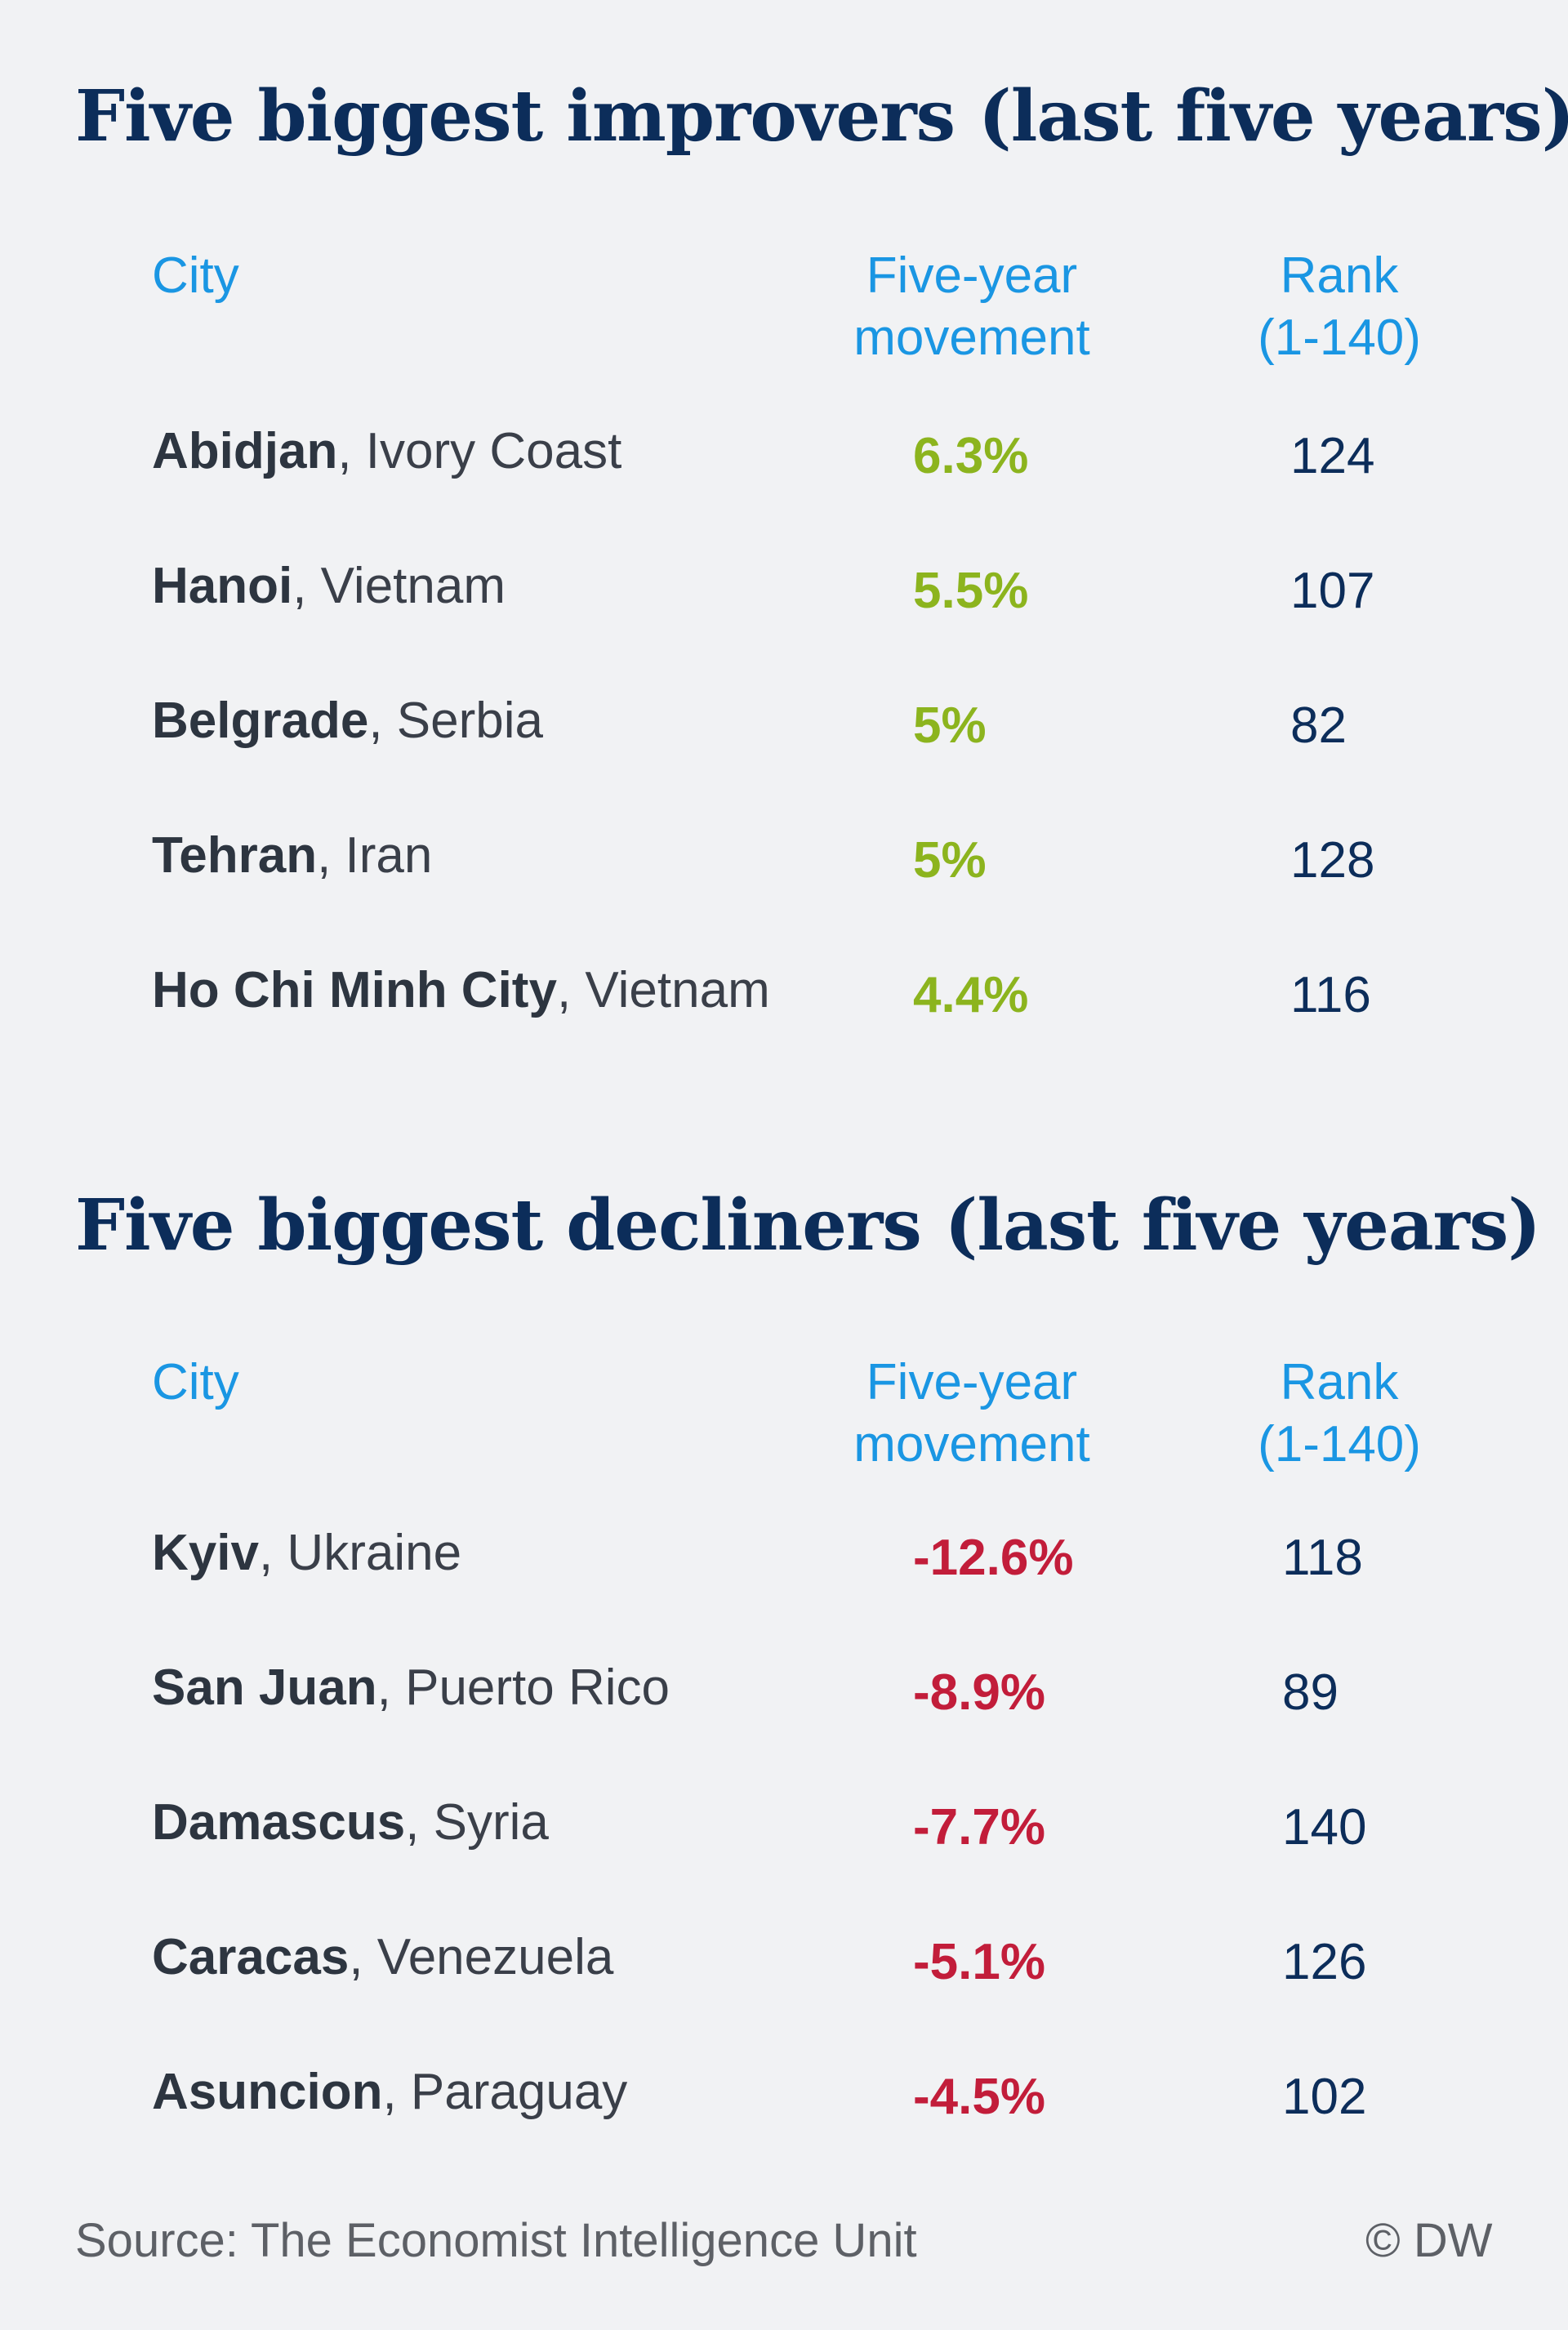 The image size is (1568, 2330). What do you see at coordinates (1429, 2240) in the screenshot?
I see `dw-credit: © DW` at bounding box center [1429, 2240].